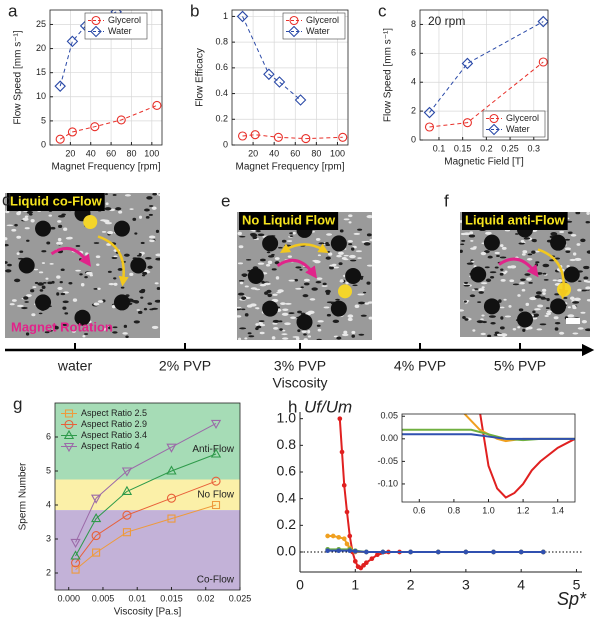 The width and height of the screenshot is (600, 634). I want to click on x-tick-label: 0.2, so click(486, 148).